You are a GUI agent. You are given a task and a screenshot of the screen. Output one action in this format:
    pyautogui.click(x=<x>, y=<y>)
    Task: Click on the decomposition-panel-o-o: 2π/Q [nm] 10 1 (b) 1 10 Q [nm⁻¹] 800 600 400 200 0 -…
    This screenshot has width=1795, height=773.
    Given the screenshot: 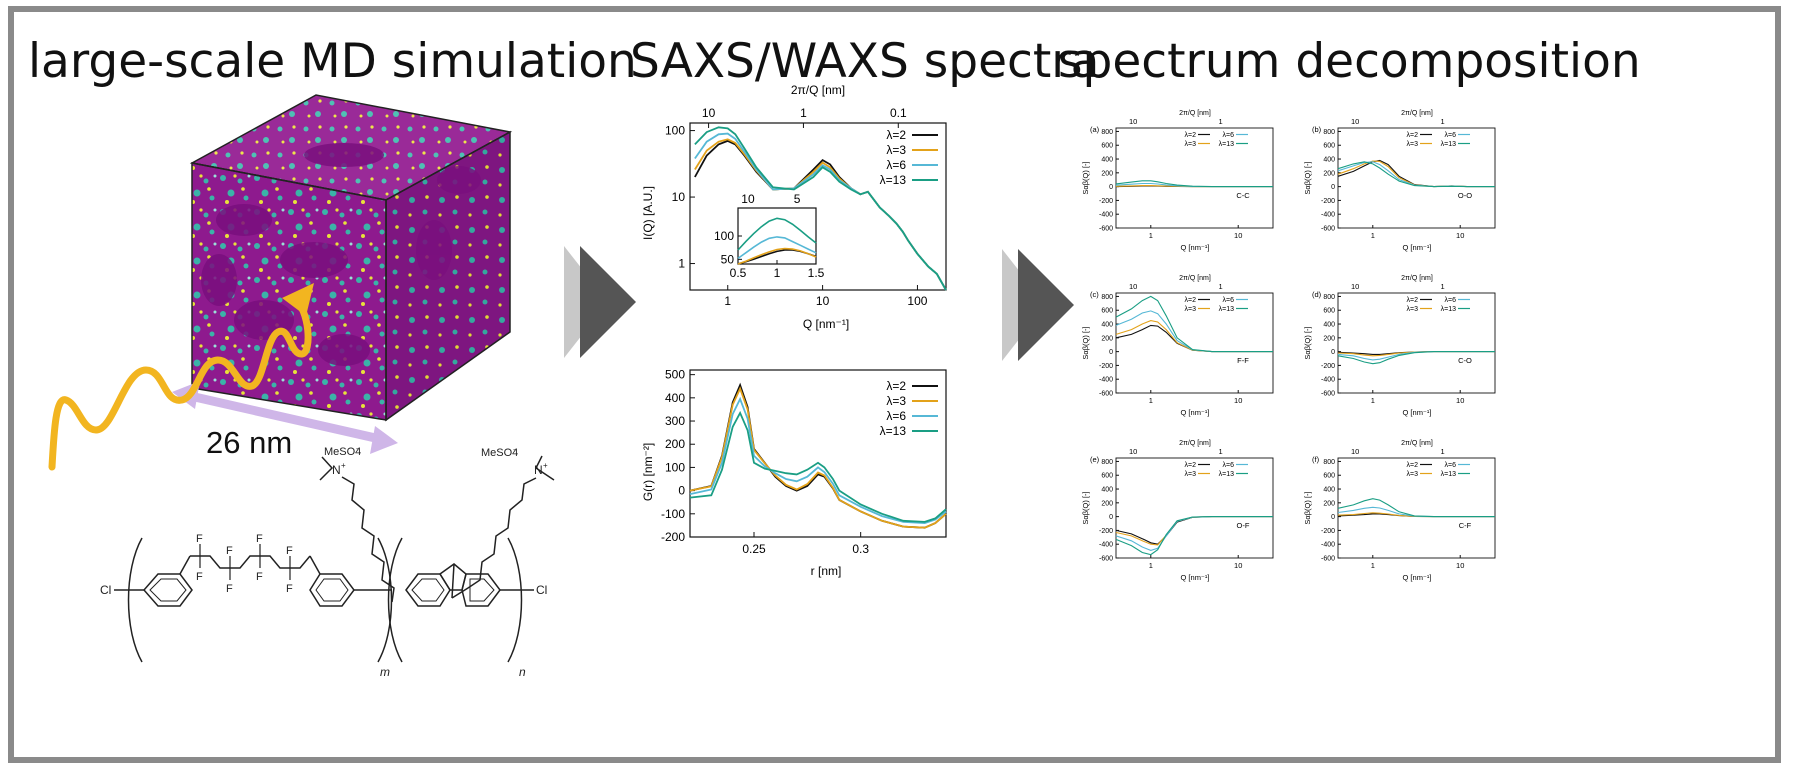 What is the action you would take?
    pyautogui.click(x=1399, y=181)
    